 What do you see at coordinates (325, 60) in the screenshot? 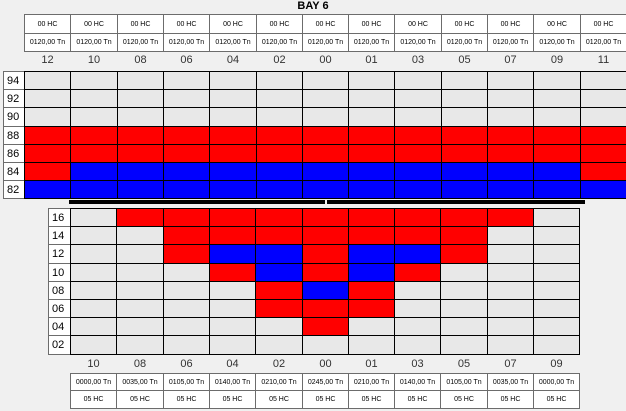
I see `deck-column-number: 00` at bounding box center [325, 60].